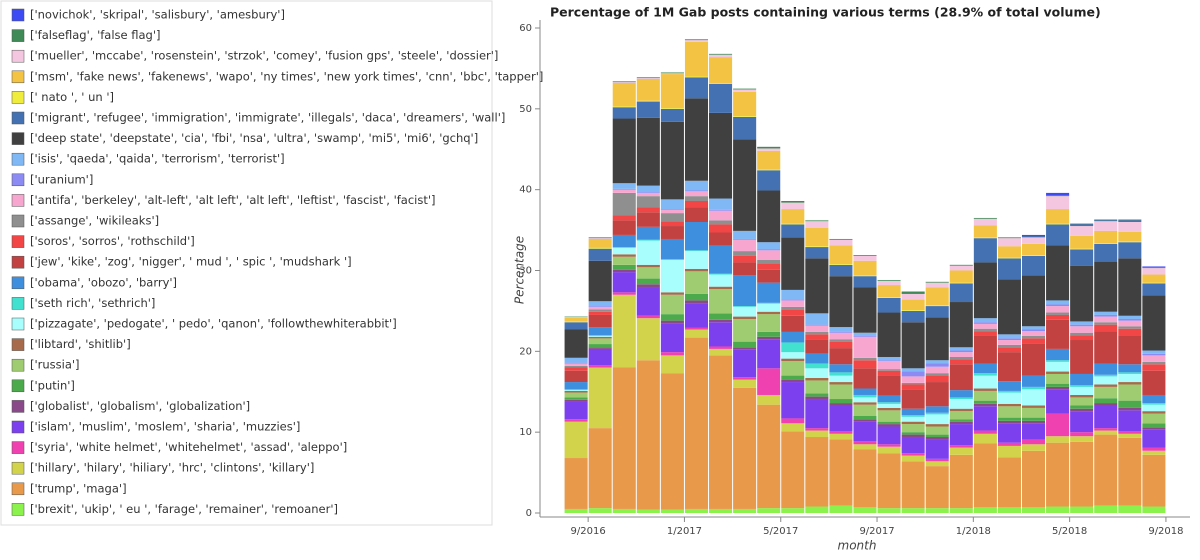 Image resolution: width=1200 pixels, height=560 pixels. Describe the element at coordinates (92, 303) in the screenshot. I see `legend-label: ['seth rich', 'sethrich']` at that location.